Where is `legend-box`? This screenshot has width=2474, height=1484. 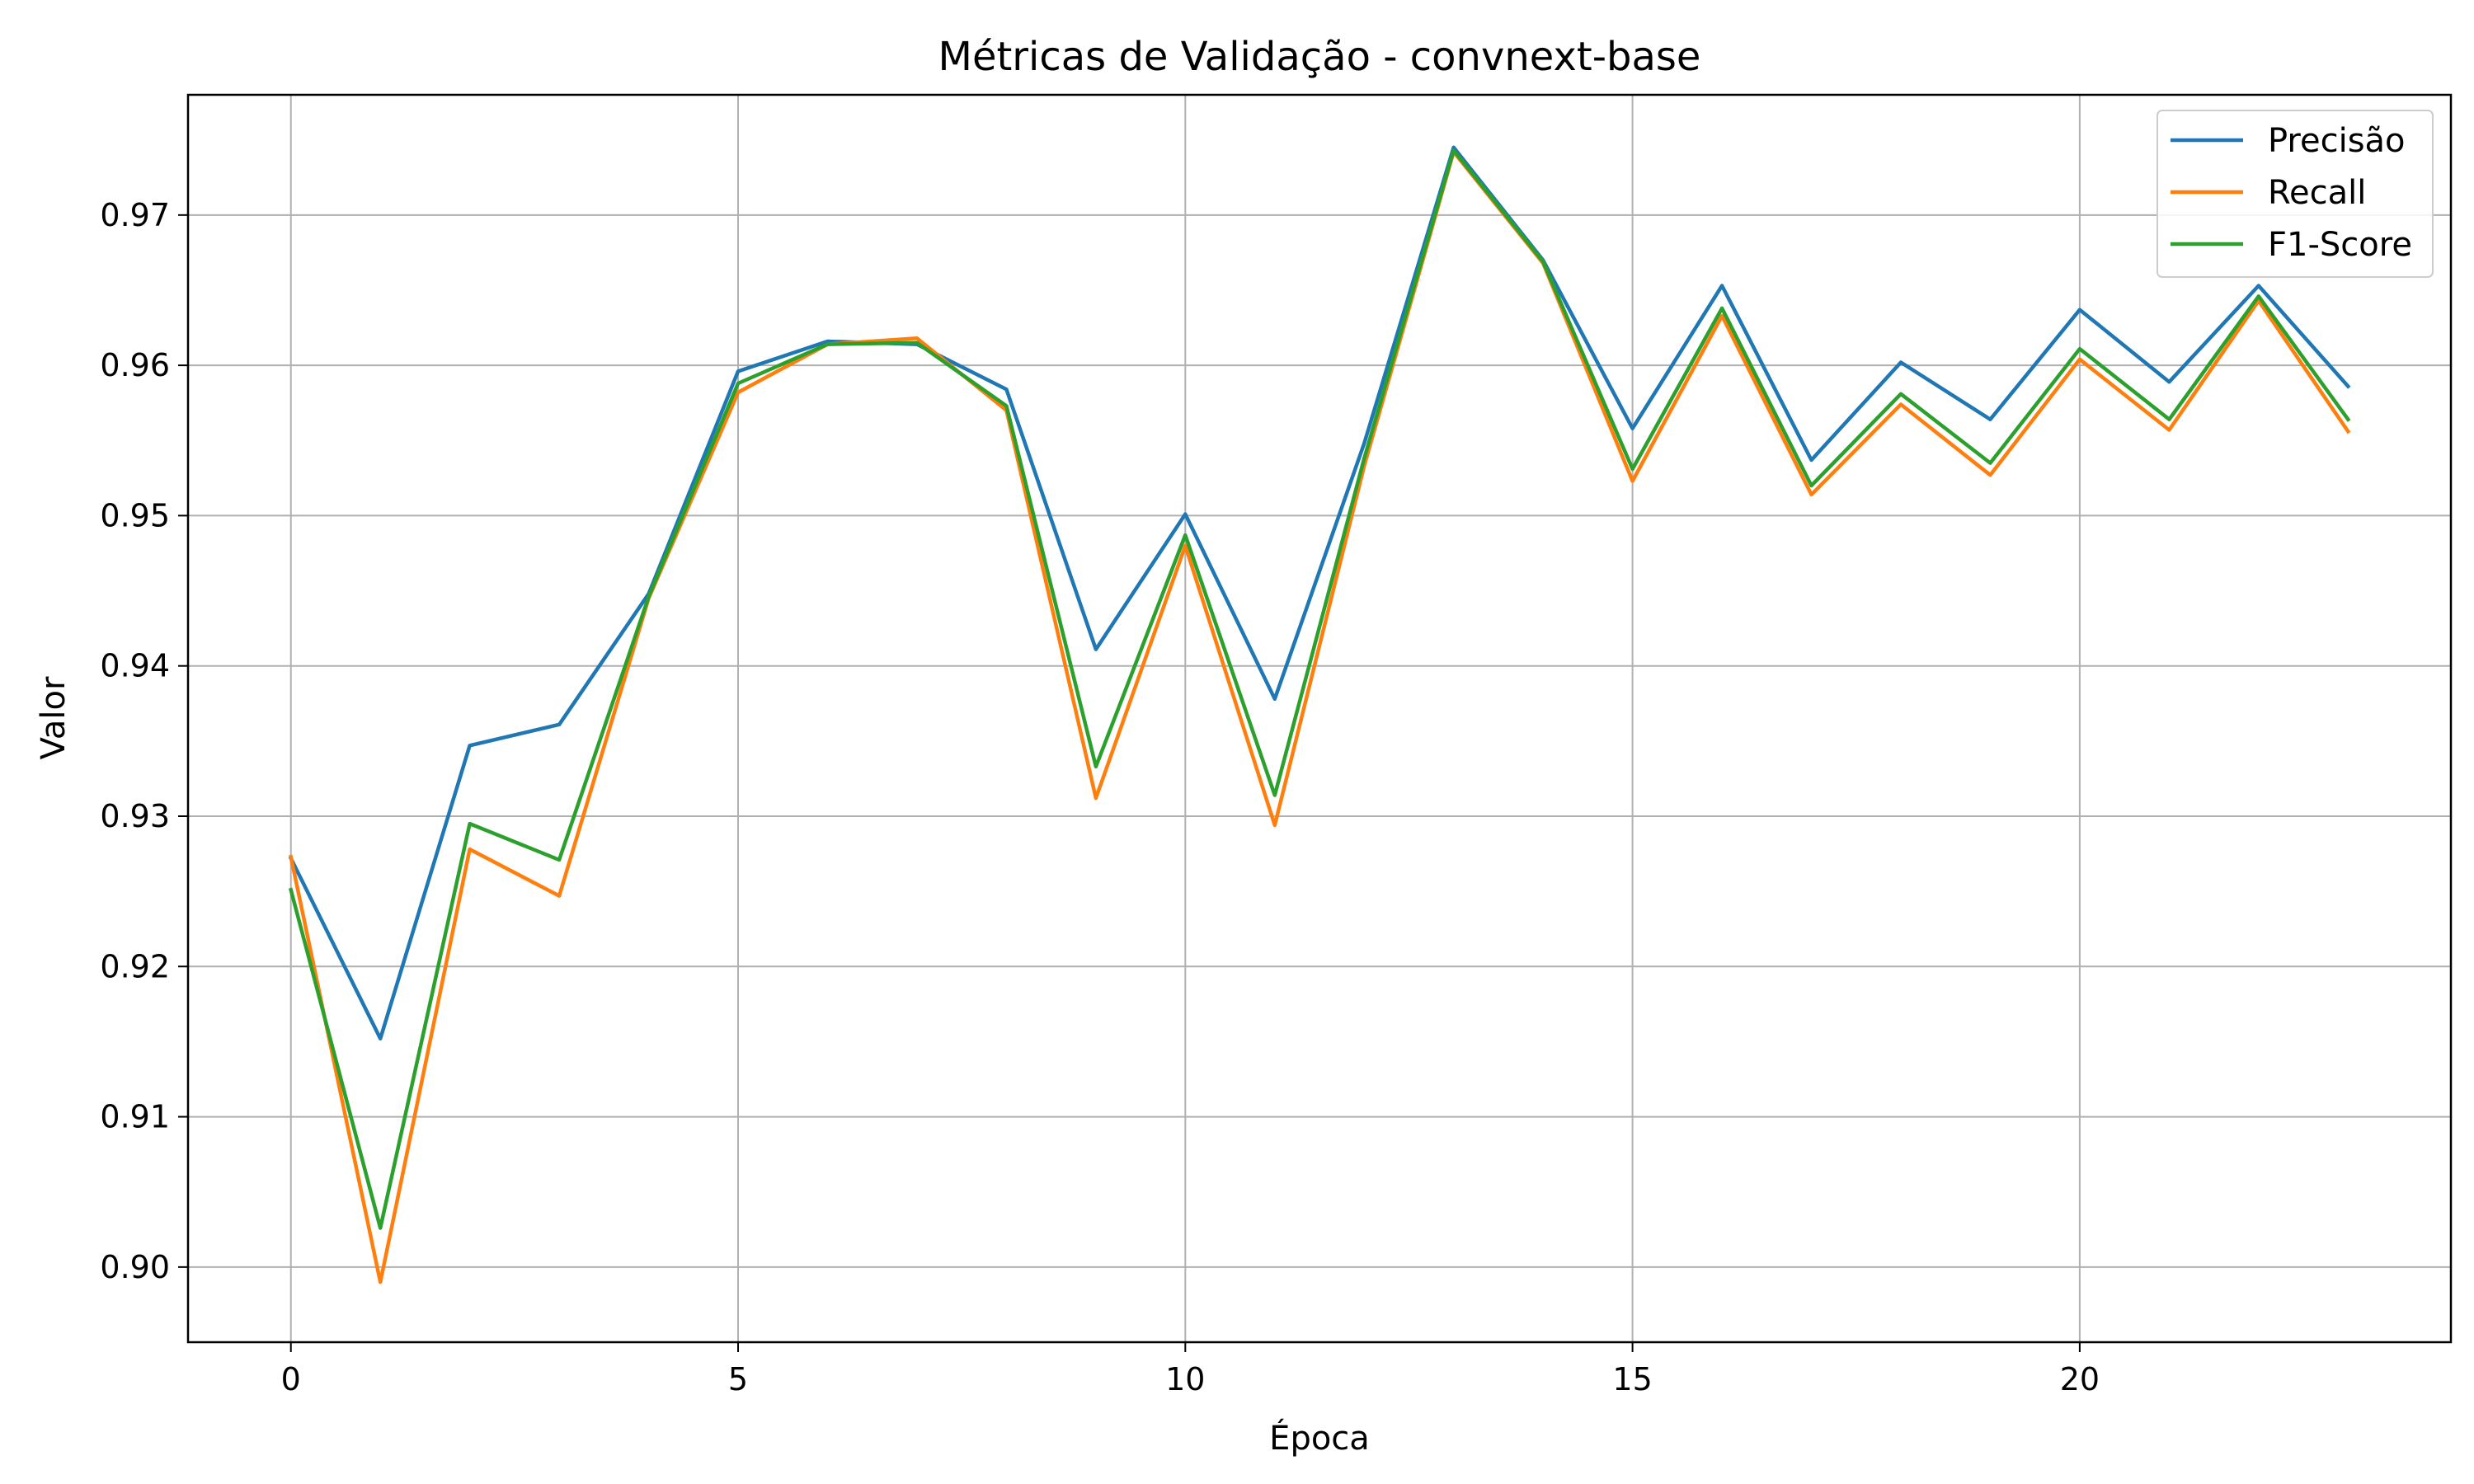 legend-box is located at coordinates (2295, 194).